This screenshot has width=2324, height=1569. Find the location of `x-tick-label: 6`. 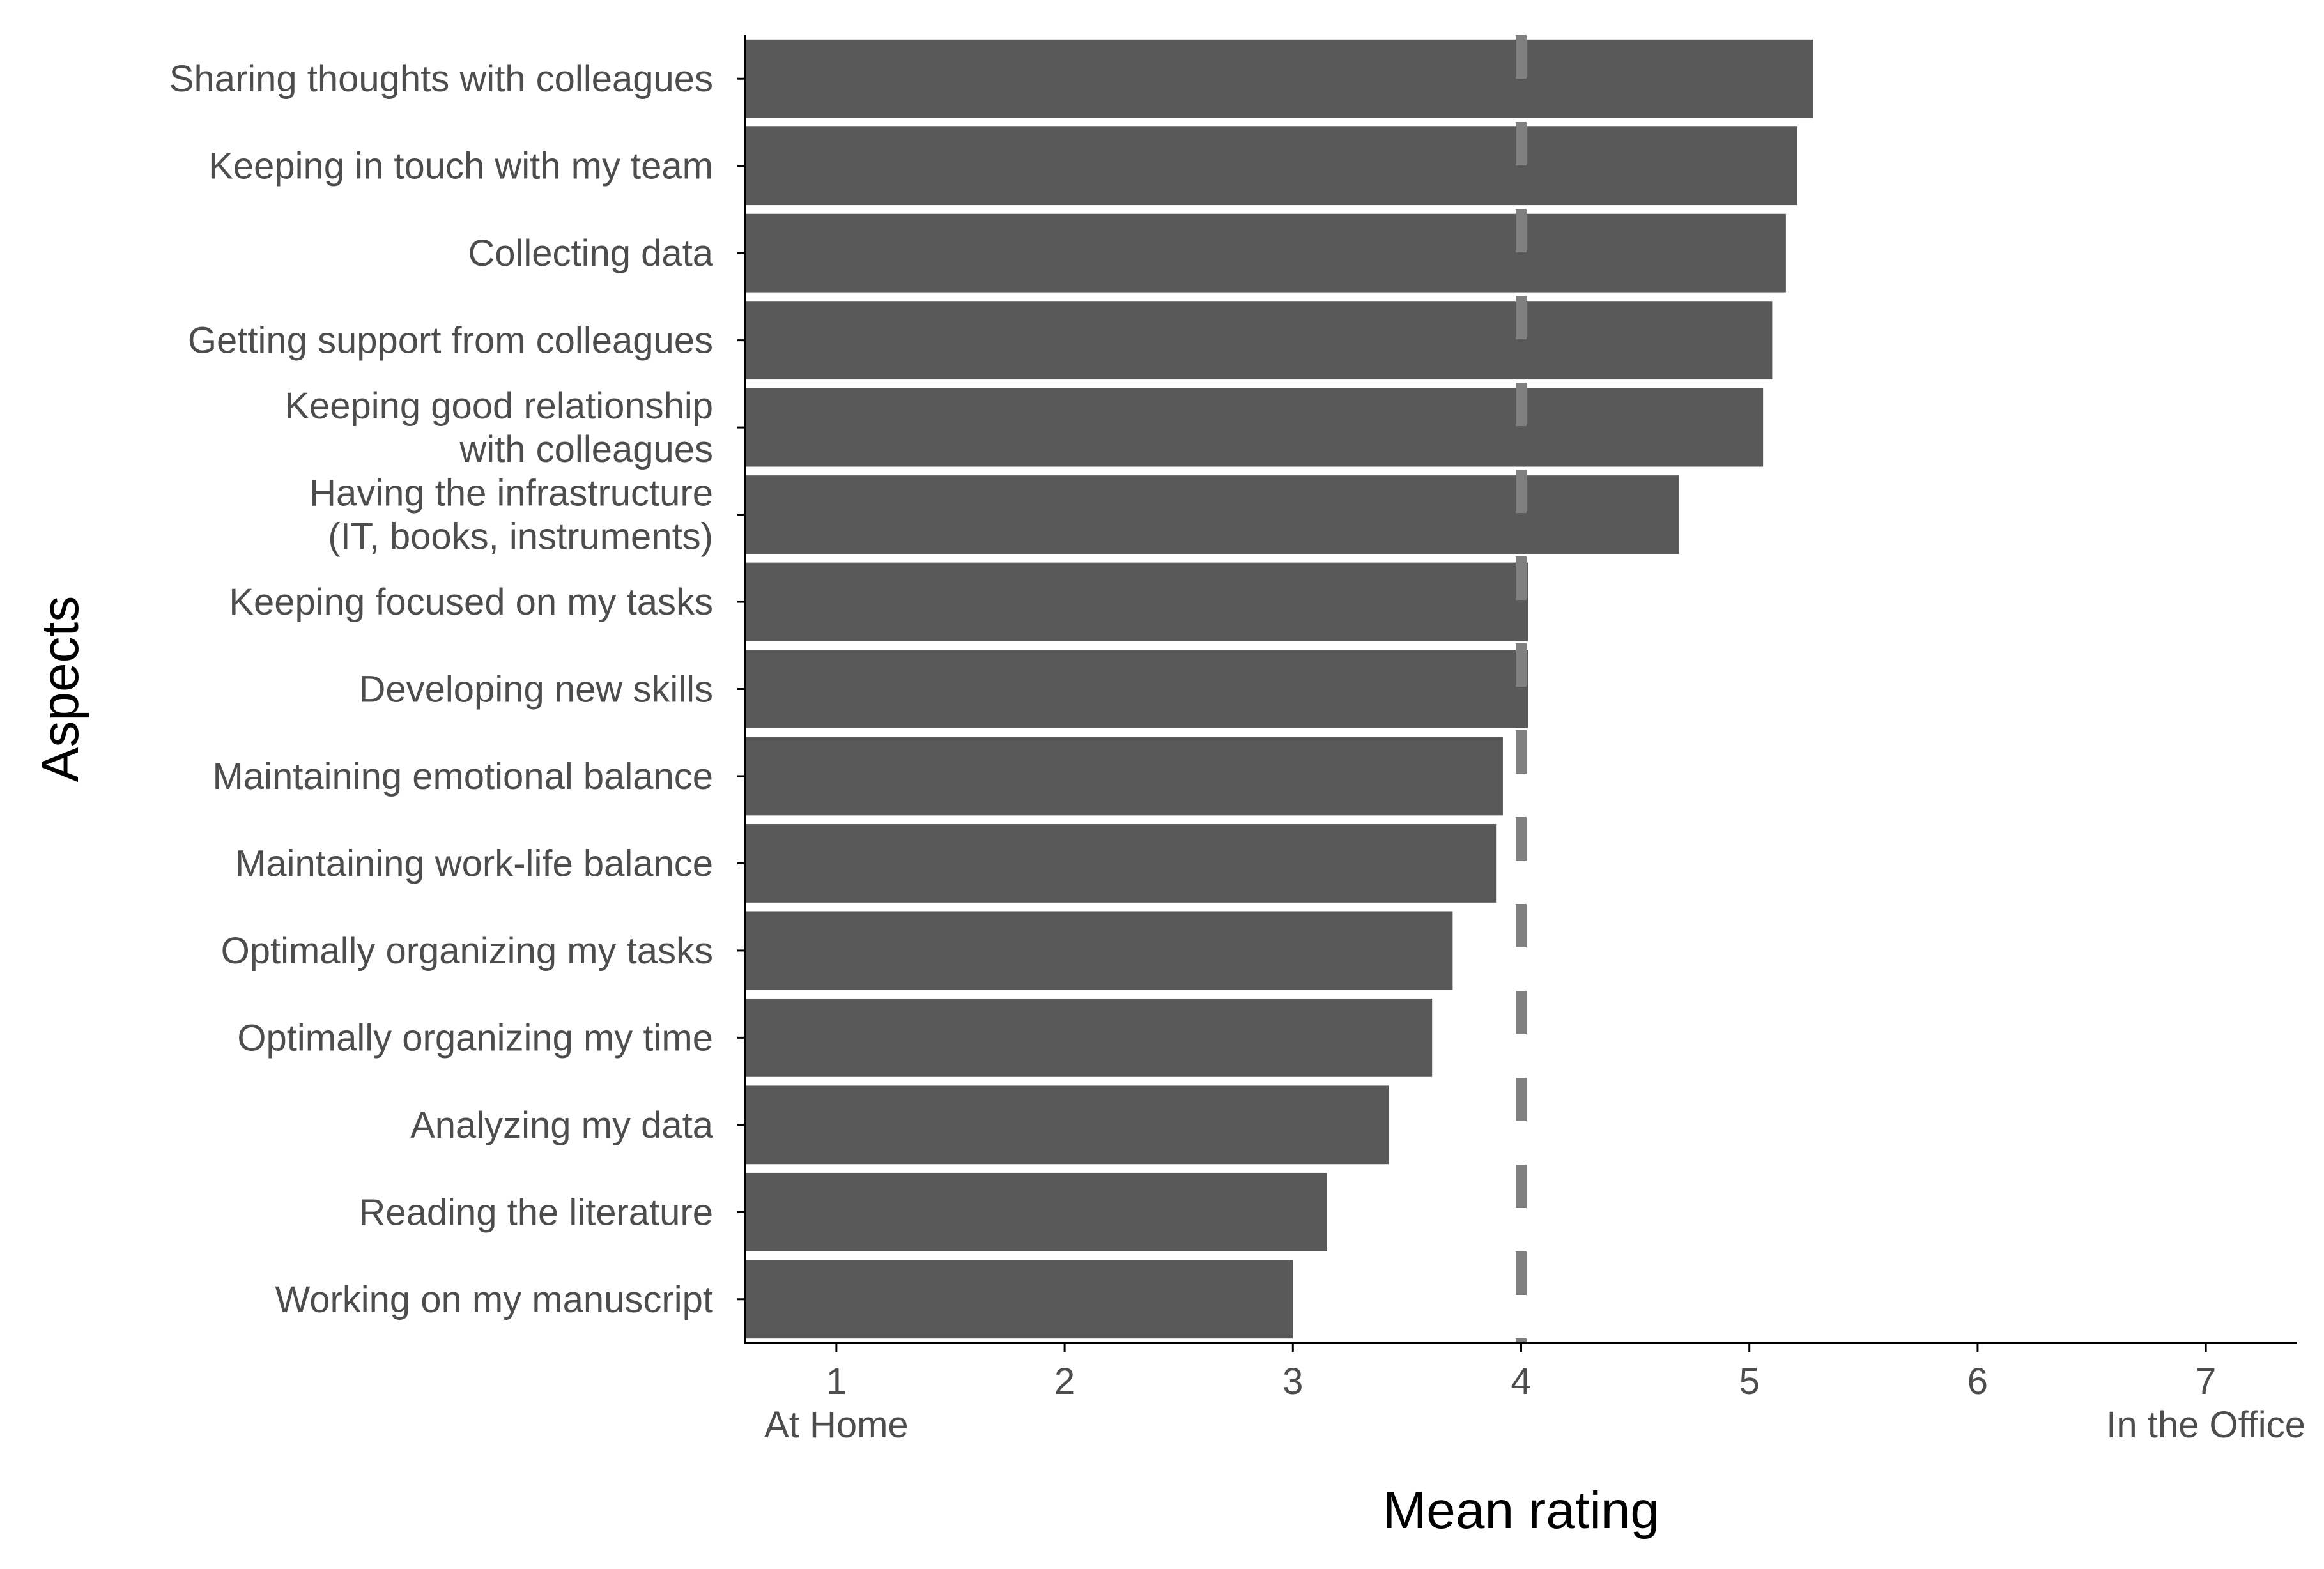

x-tick-label: 6 is located at coordinates (1977, 1381).